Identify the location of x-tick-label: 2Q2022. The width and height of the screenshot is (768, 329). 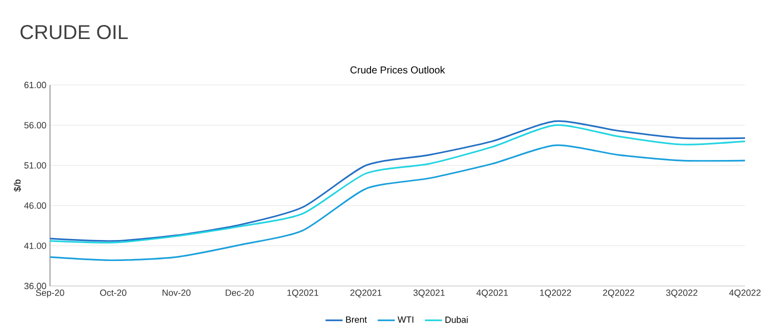
(618, 294).